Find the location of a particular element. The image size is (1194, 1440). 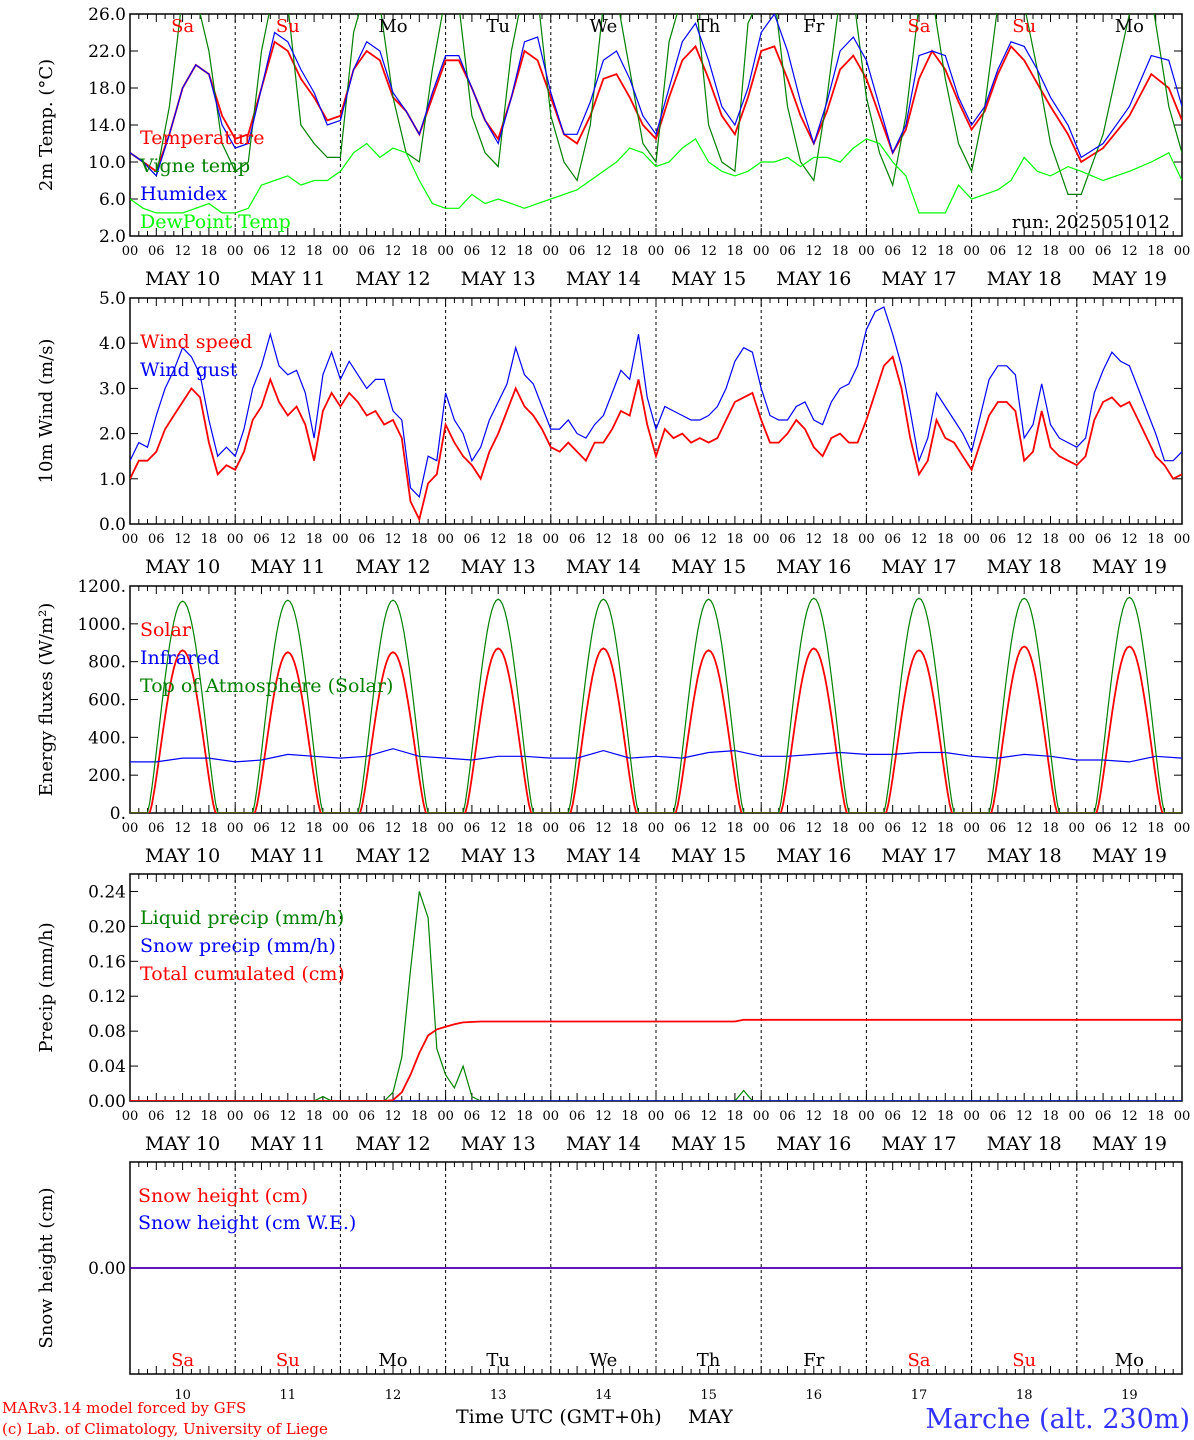

weekday-label: Tu is located at coordinates (498, 26).